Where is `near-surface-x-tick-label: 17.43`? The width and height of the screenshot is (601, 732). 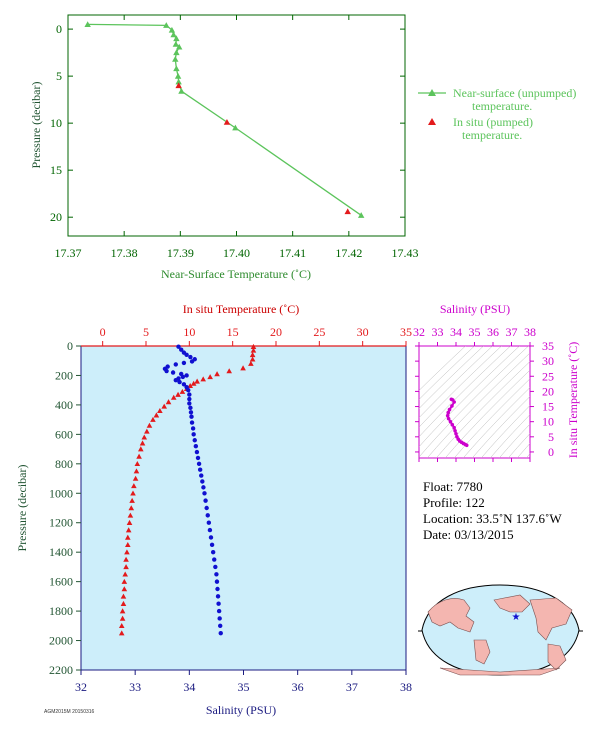 near-surface-x-tick-label: 17.43 is located at coordinates (405, 253).